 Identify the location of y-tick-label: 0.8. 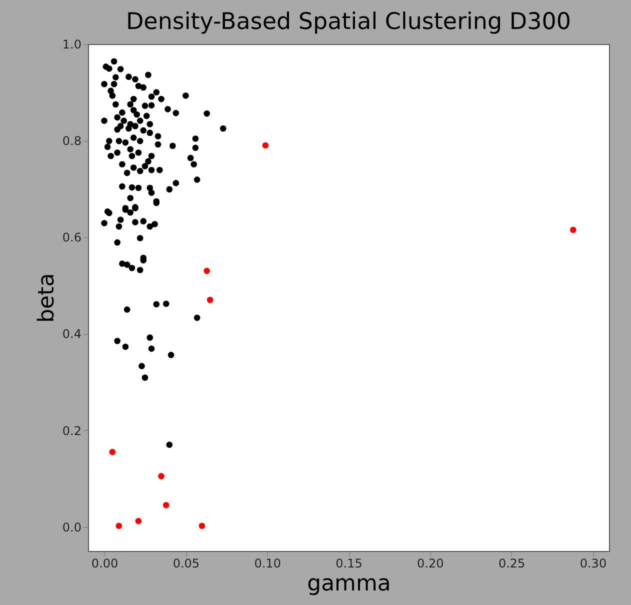
(72, 141).